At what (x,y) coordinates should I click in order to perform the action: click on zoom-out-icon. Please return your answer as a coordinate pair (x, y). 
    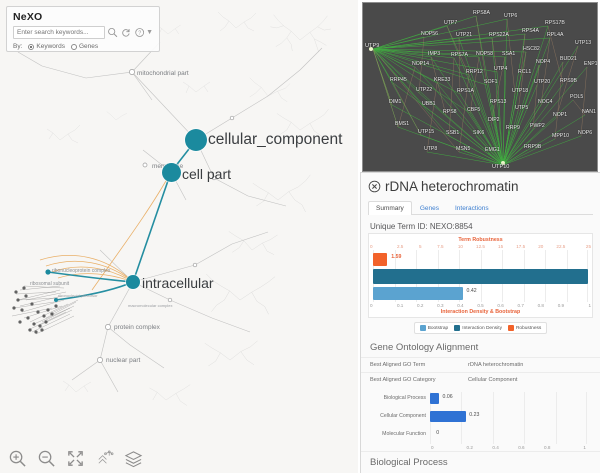
    Looking at the image, I should click on (46, 458).